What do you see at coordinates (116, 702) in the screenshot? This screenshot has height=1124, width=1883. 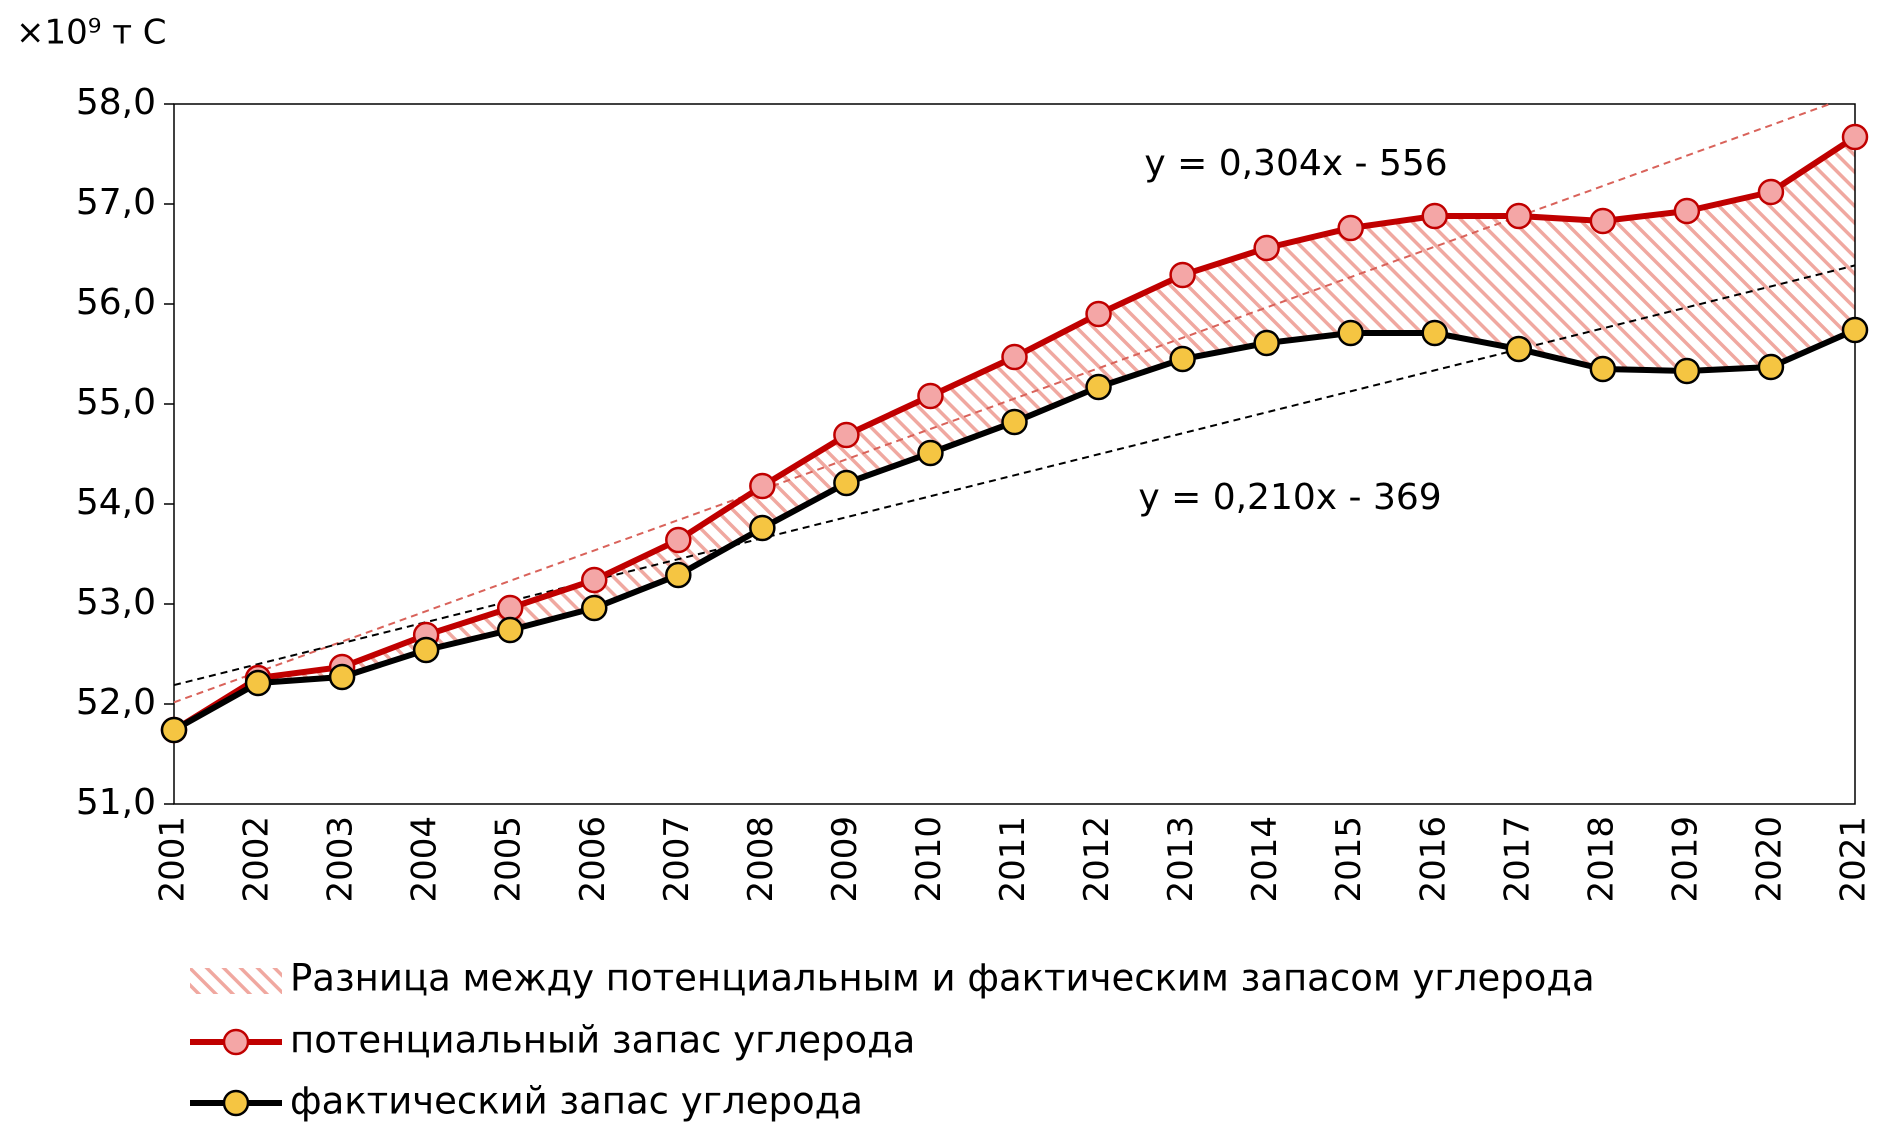 I see `y-tick-label: 52,0` at bounding box center [116, 702].